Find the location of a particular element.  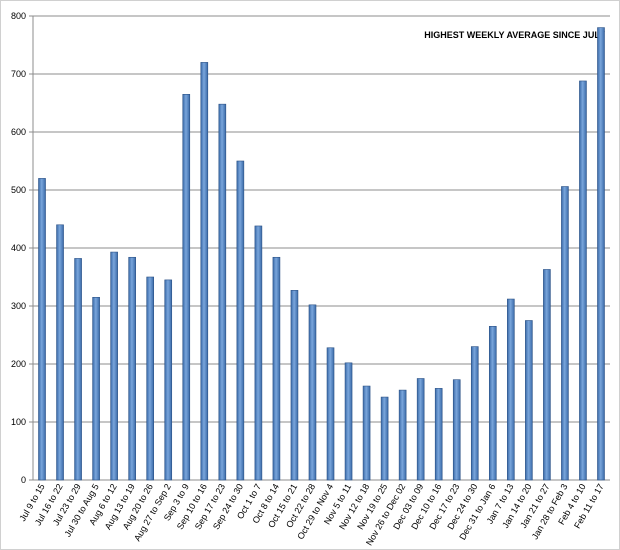

chart-title: HIGHEST WEEKLY AVERAGE SINCE JULY is located at coordinates (514, 35).